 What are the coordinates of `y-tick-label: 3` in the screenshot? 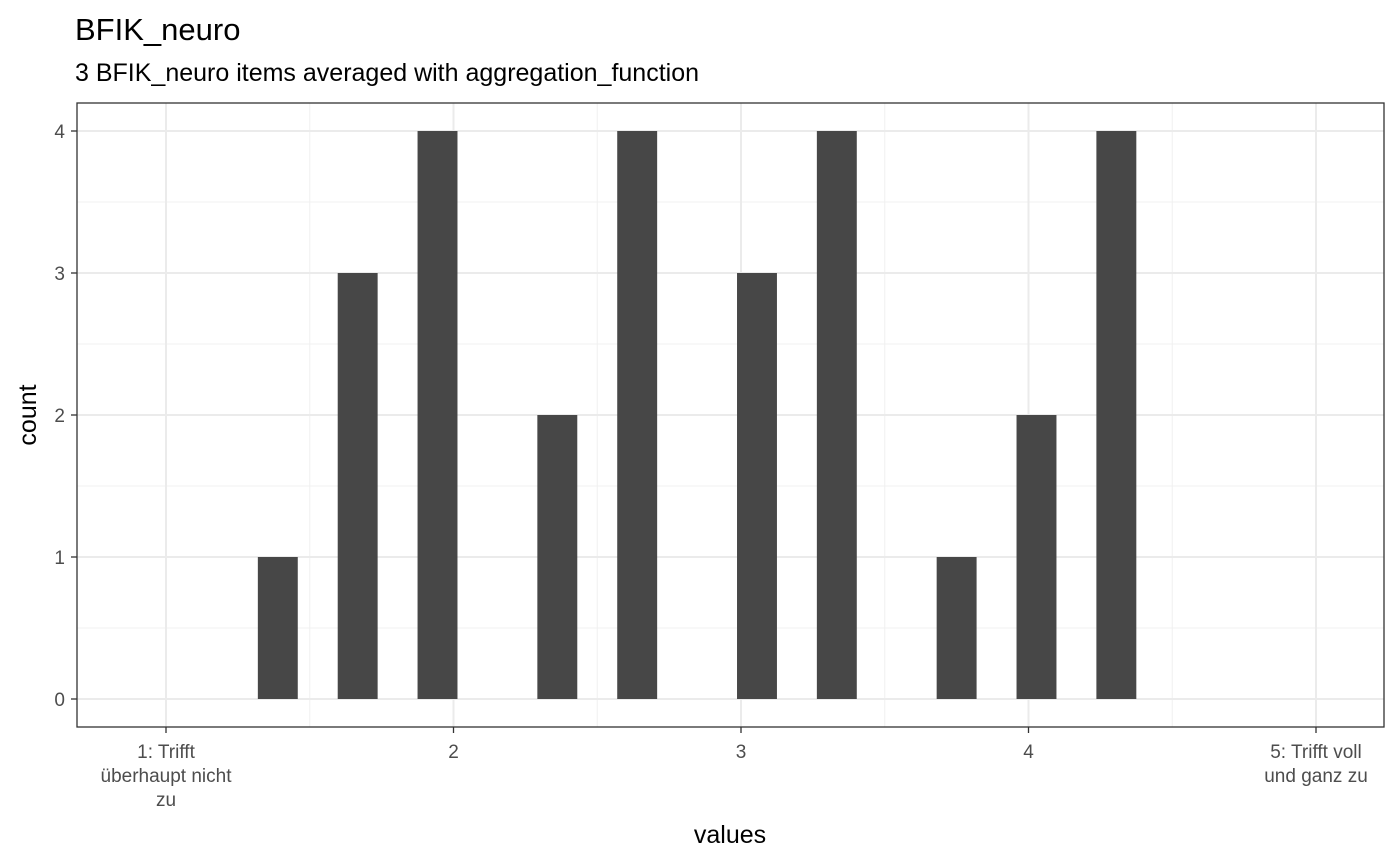 It's located at (59, 274).